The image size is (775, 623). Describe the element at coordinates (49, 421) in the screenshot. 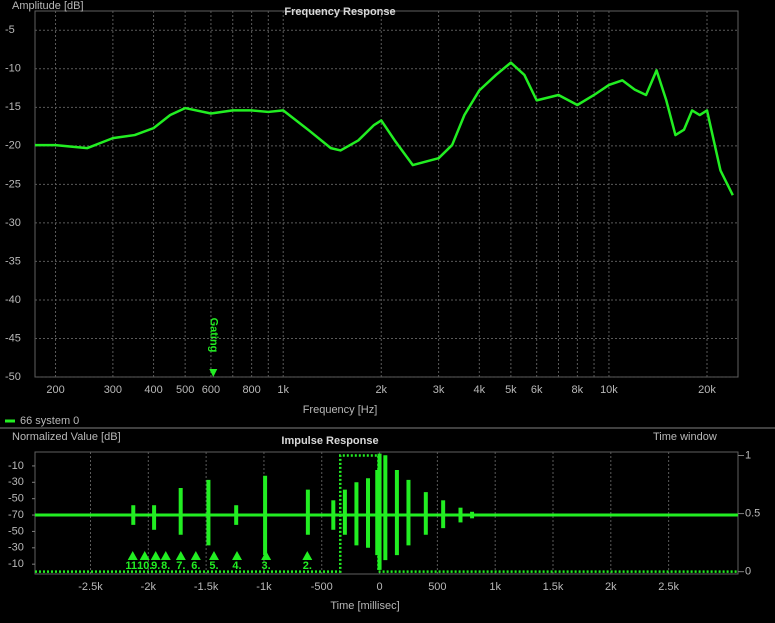

I see `legend-label: 66 system 0` at that location.